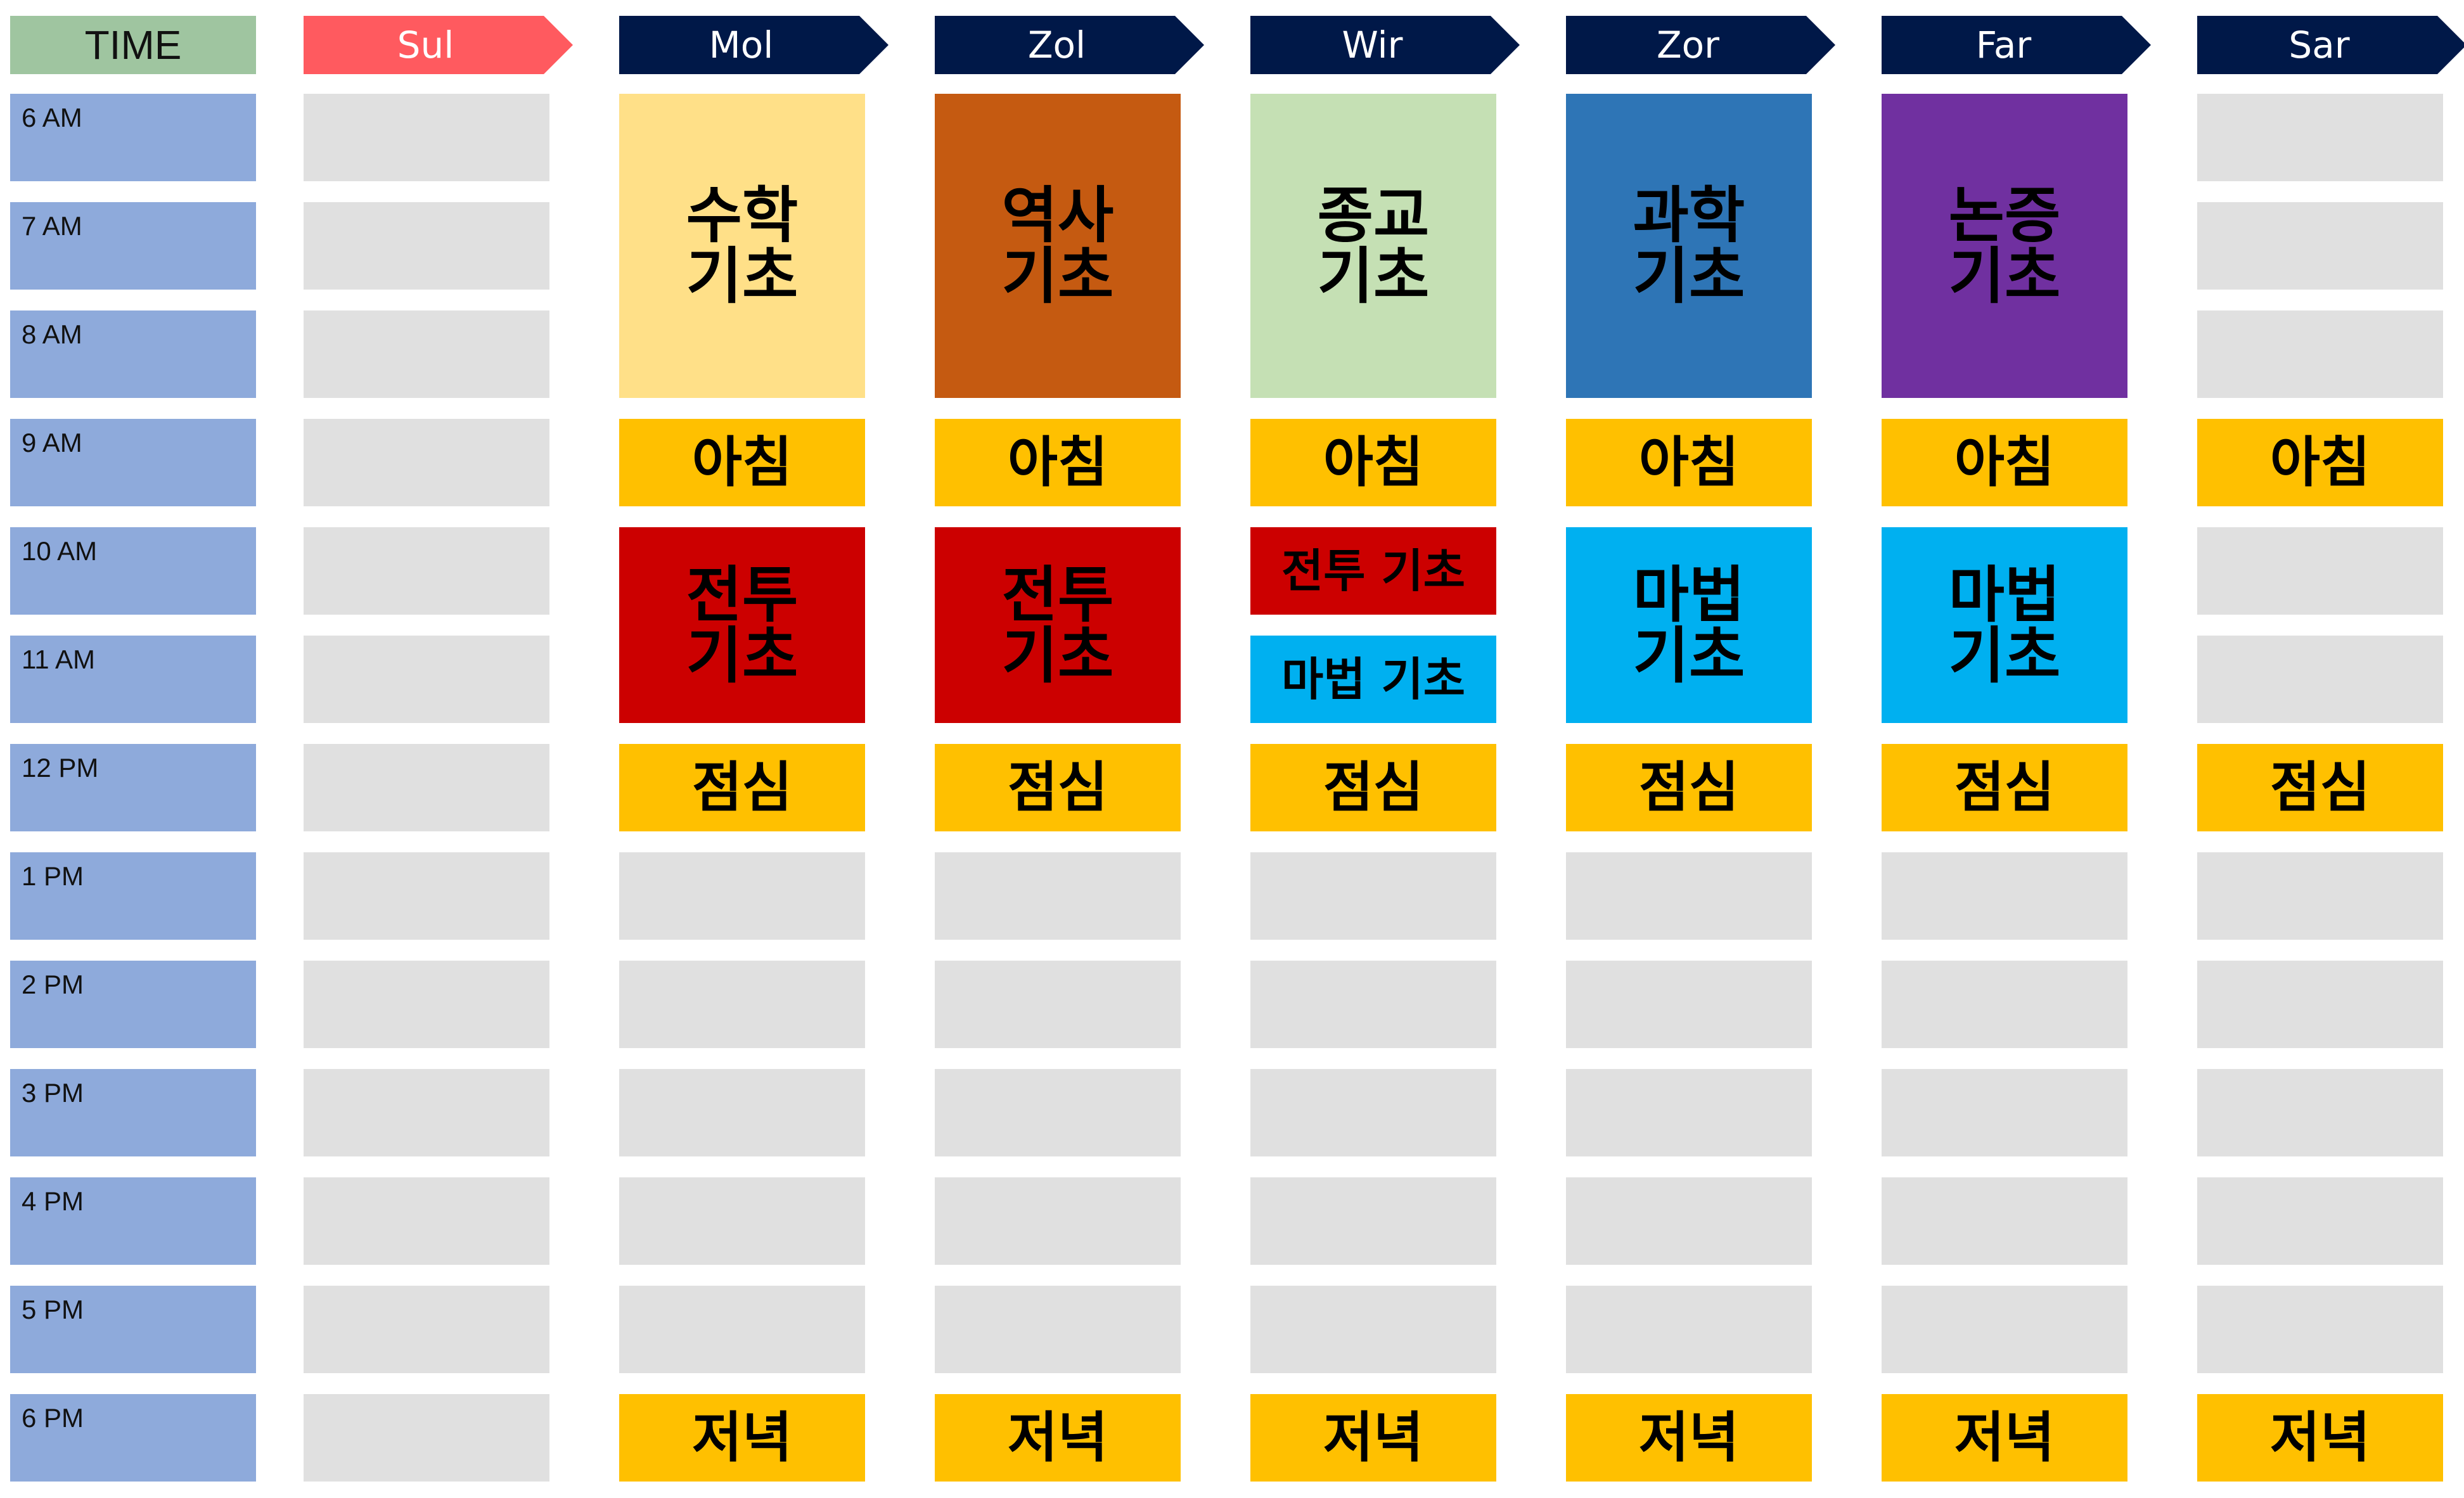 This screenshot has height=1498, width=2464. I want to click on time-label: 3 PM, so click(133, 1113).